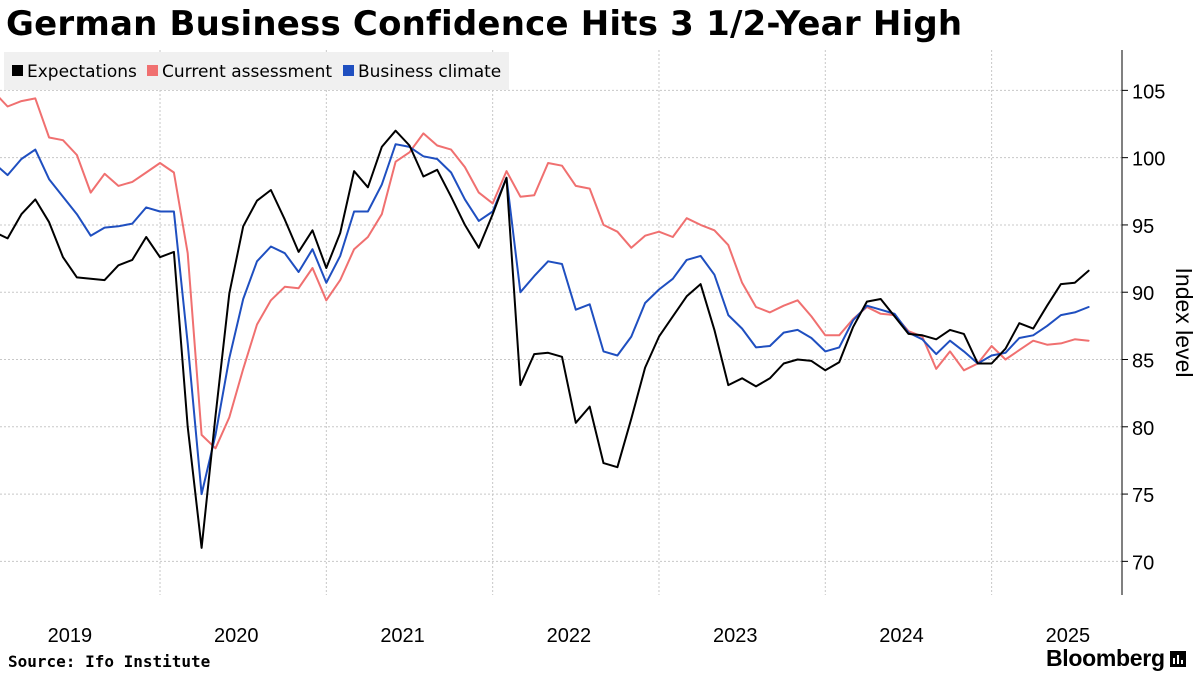 This screenshot has width=1200, height=675. Describe the element at coordinates (109, 661) in the screenshot. I see `source-note: Source: Ifo Institute` at that location.